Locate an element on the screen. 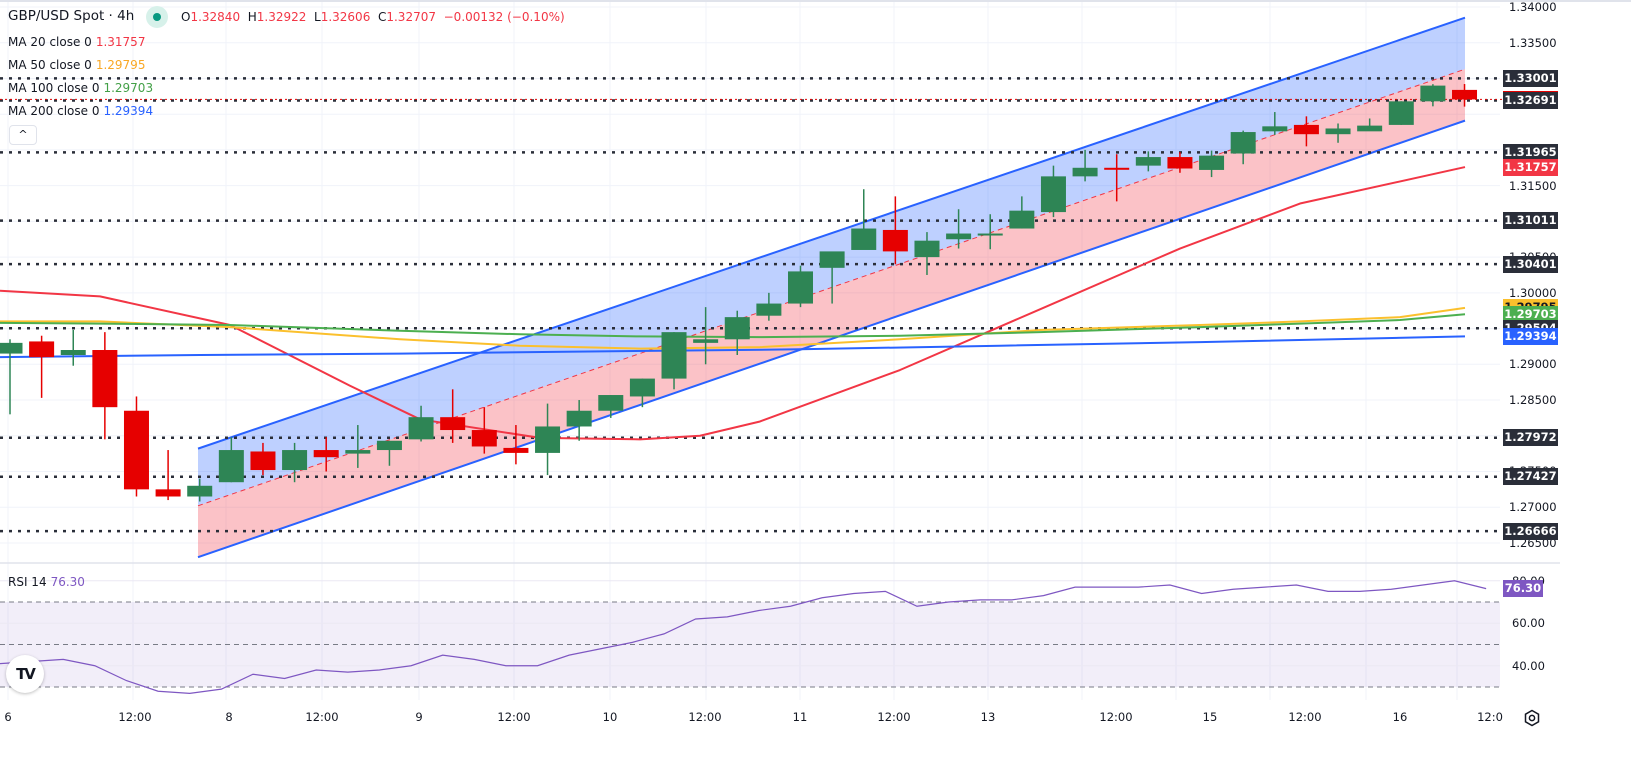  price-tick: 1.28500 is located at coordinates (1533, 400).